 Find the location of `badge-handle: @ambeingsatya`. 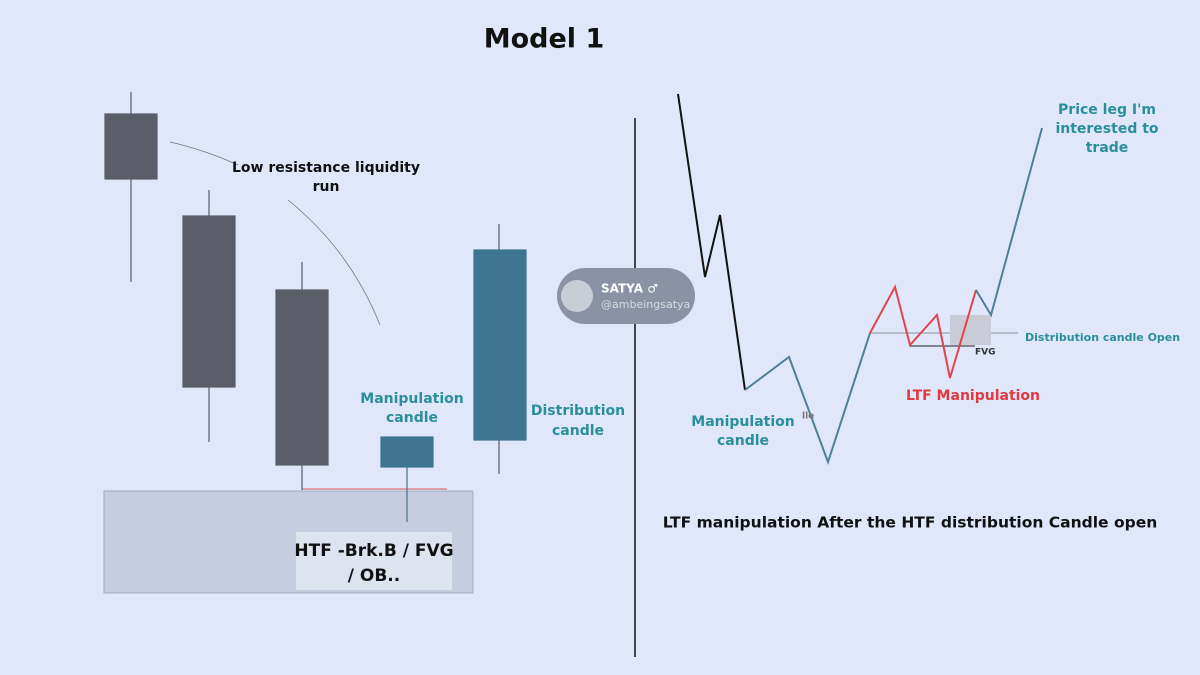

badge-handle: @ambeingsatya is located at coordinates (645, 304).